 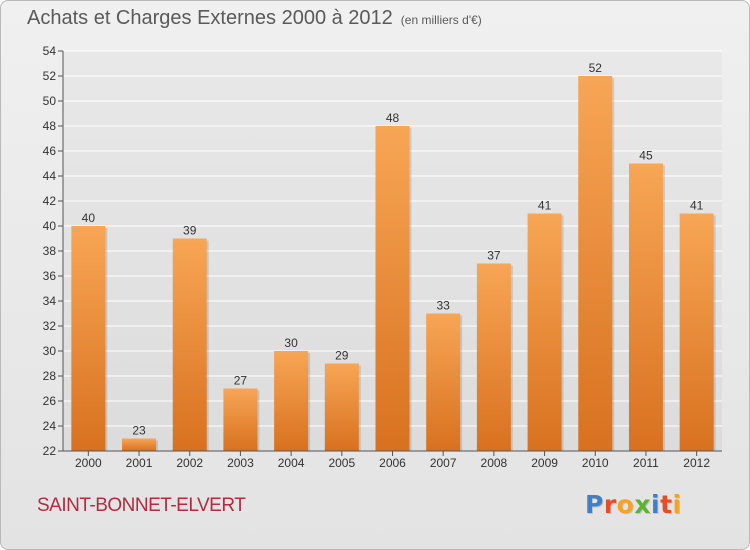 What do you see at coordinates (341, 463) in the screenshot?
I see `x-tick-label: 2005` at bounding box center [341, 463].